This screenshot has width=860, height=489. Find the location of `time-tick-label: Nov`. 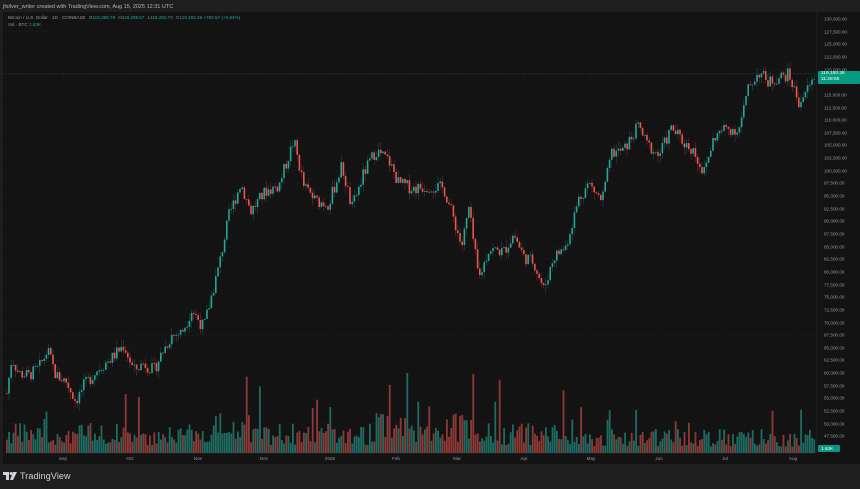

time-tick-label: Nov is located at coordinates (198, 458).